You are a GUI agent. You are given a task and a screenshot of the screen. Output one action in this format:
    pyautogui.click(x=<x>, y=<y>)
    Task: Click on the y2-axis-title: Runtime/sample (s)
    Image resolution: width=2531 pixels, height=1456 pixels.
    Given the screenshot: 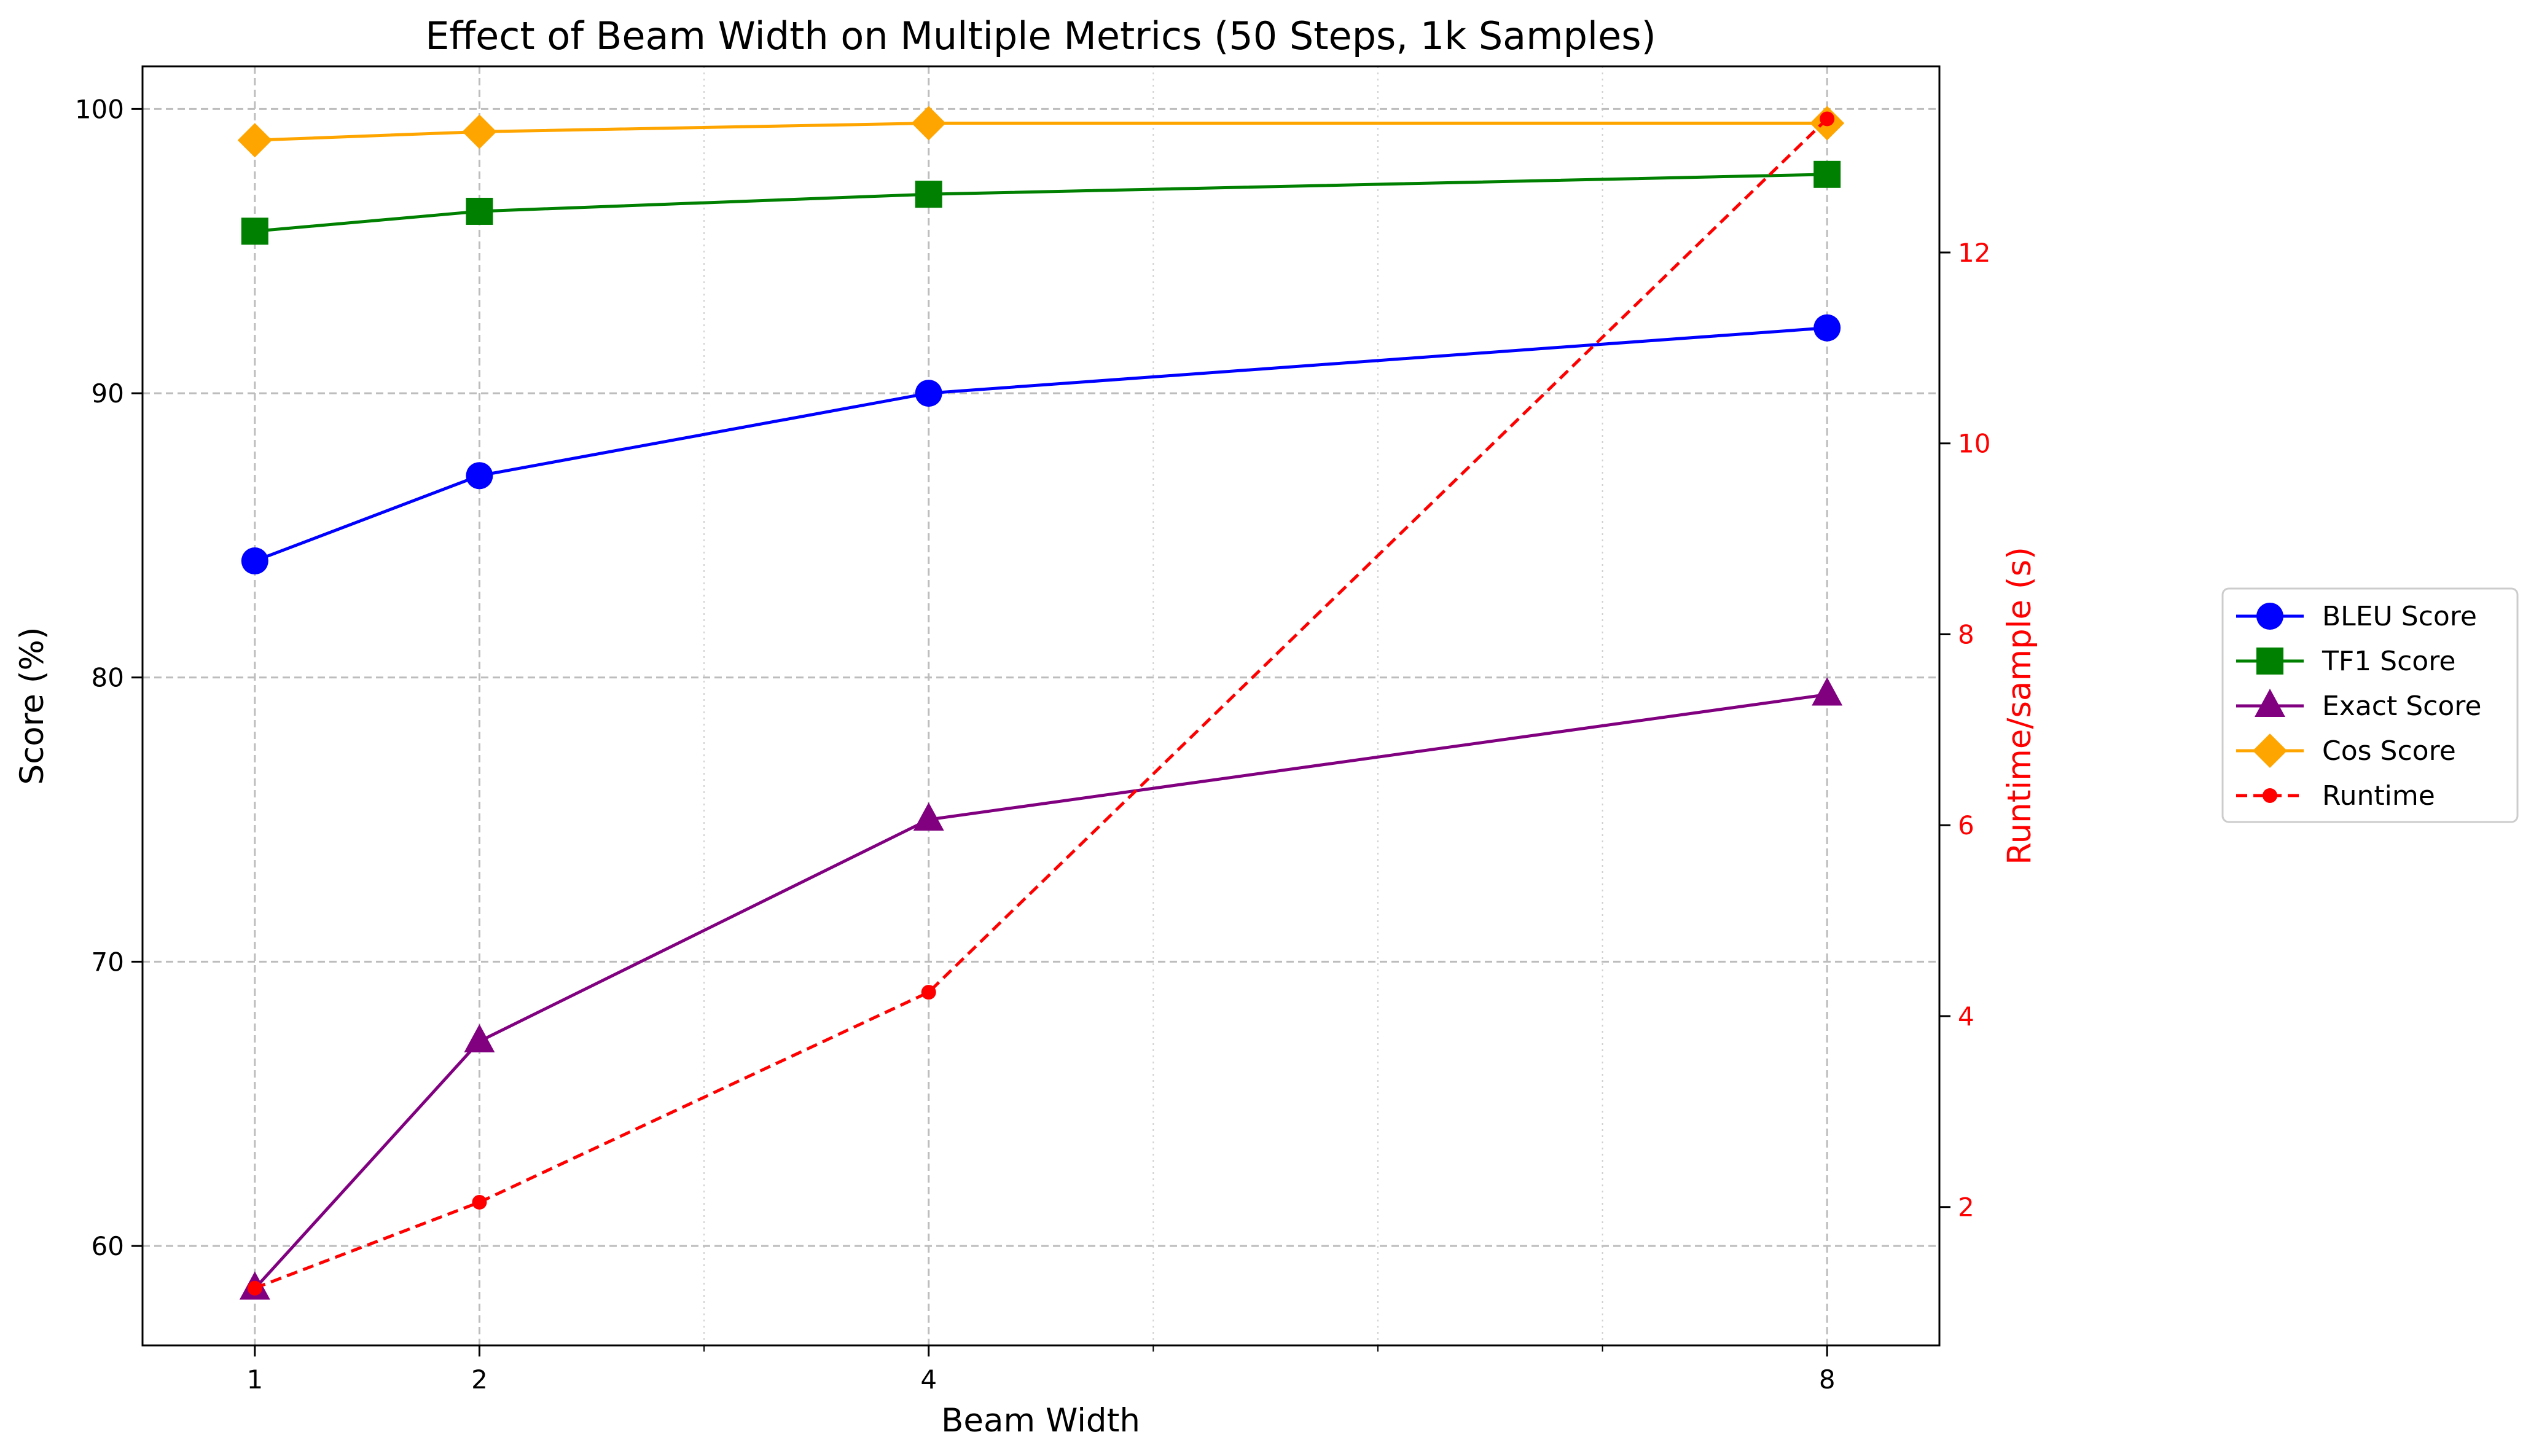 What is the action you would take?
    pyautogui.click(x=2019, y=706)
    